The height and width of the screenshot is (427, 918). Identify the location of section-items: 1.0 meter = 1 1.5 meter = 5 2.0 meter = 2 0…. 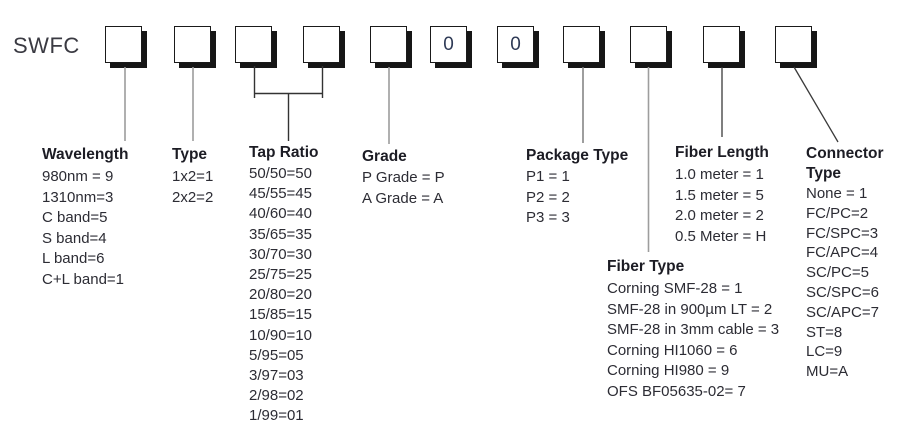
(722, 206).